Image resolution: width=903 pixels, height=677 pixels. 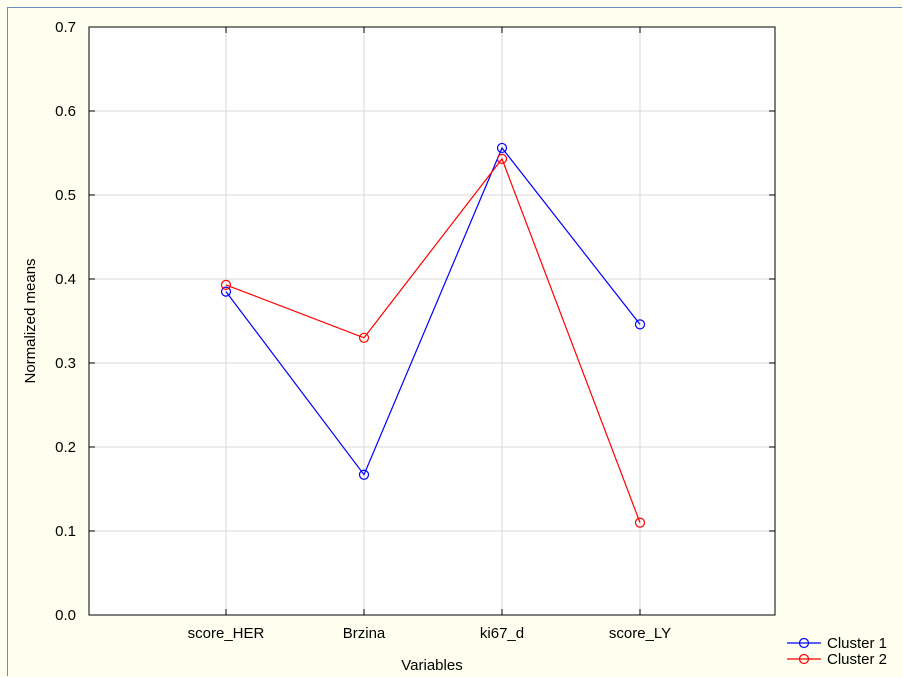 I want to click on y-tick-label: 0.6, so click(x=65, y=111).